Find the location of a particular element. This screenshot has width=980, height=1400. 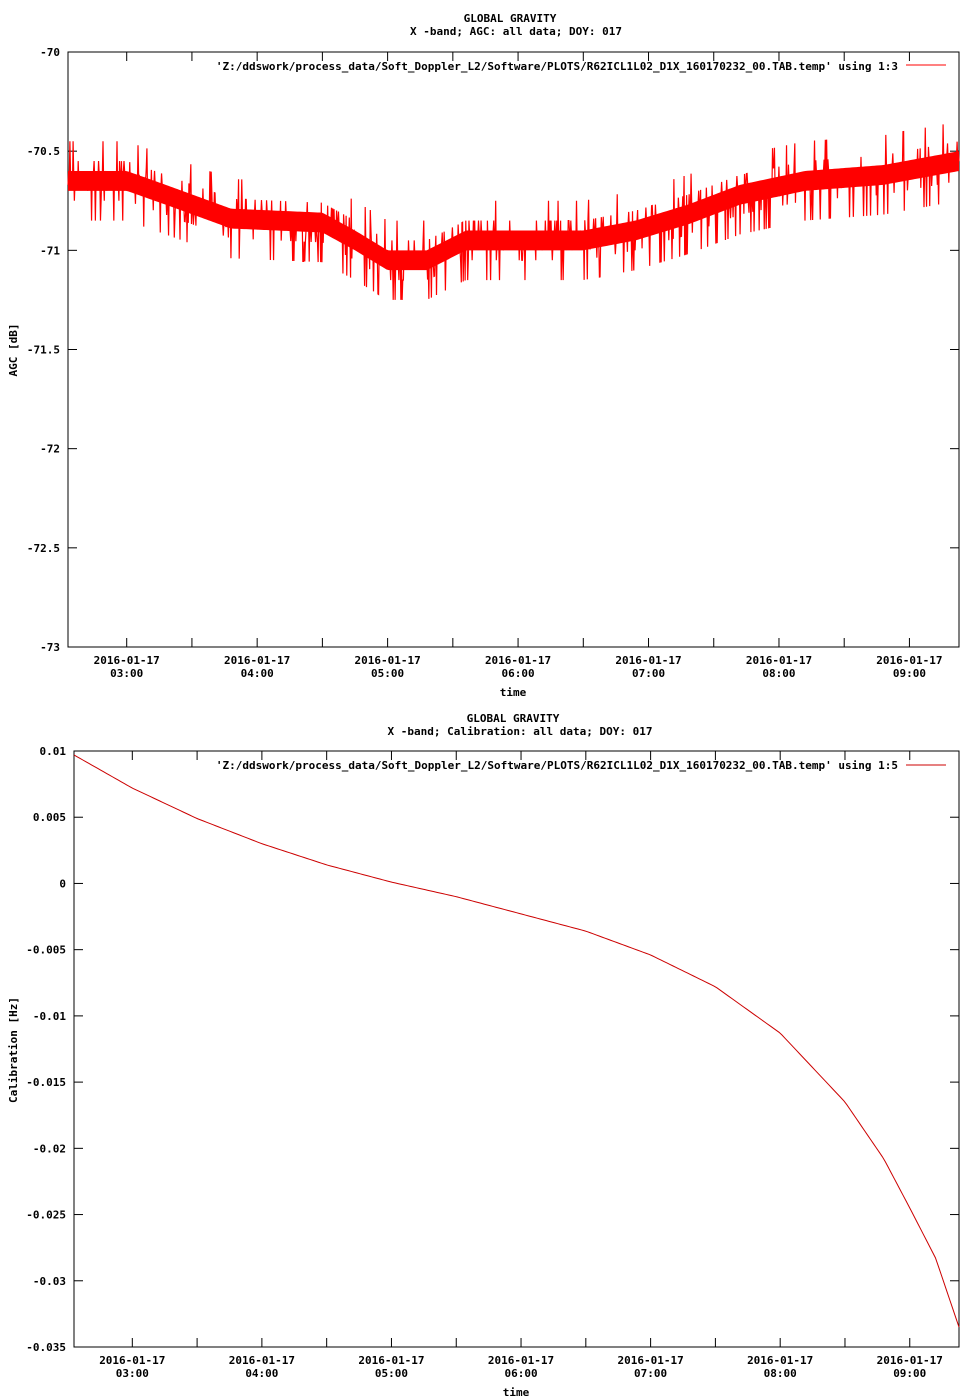

y-tick-label: -73 is located at coordinates (50, 647).